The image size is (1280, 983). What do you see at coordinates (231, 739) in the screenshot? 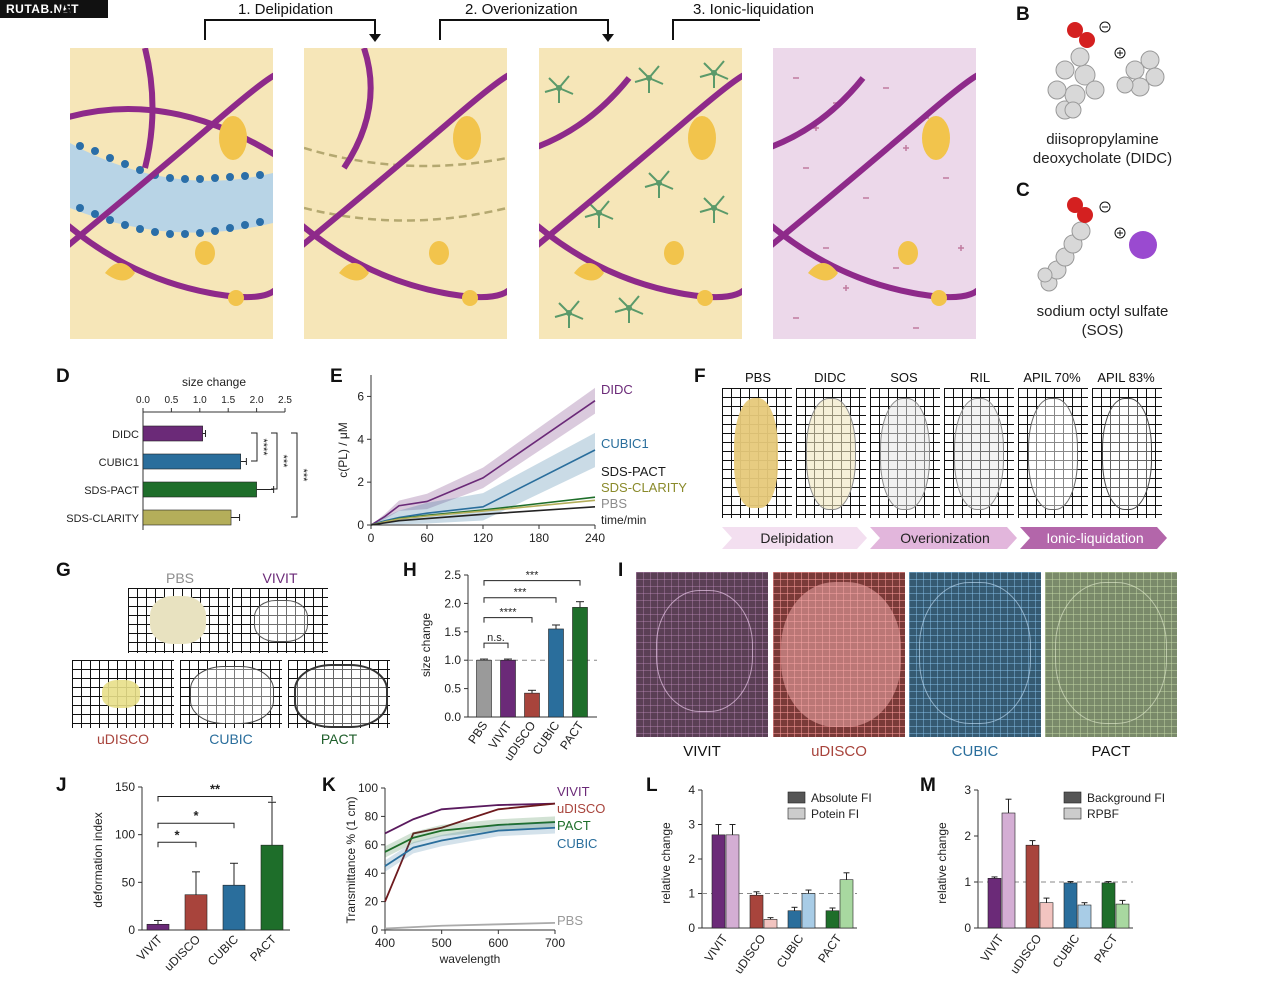
I see `g-label-cubic: CUBIC` at bounding box center [231, 739].